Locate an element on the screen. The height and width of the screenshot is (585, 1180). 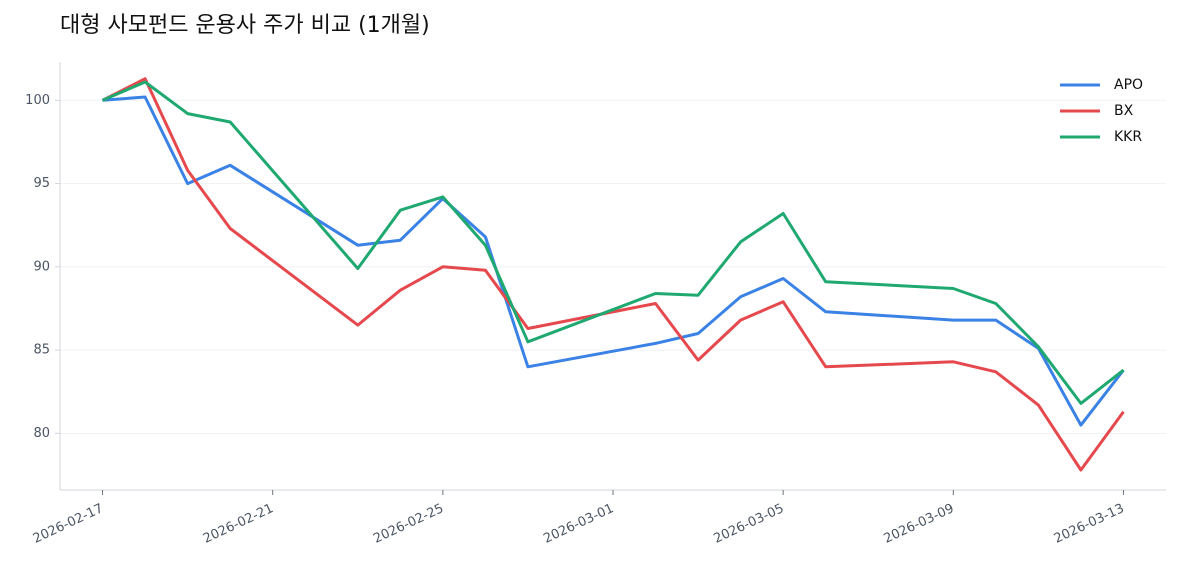
x-tick-label: 2026-03-13 is located at coordinates (1089, 524).